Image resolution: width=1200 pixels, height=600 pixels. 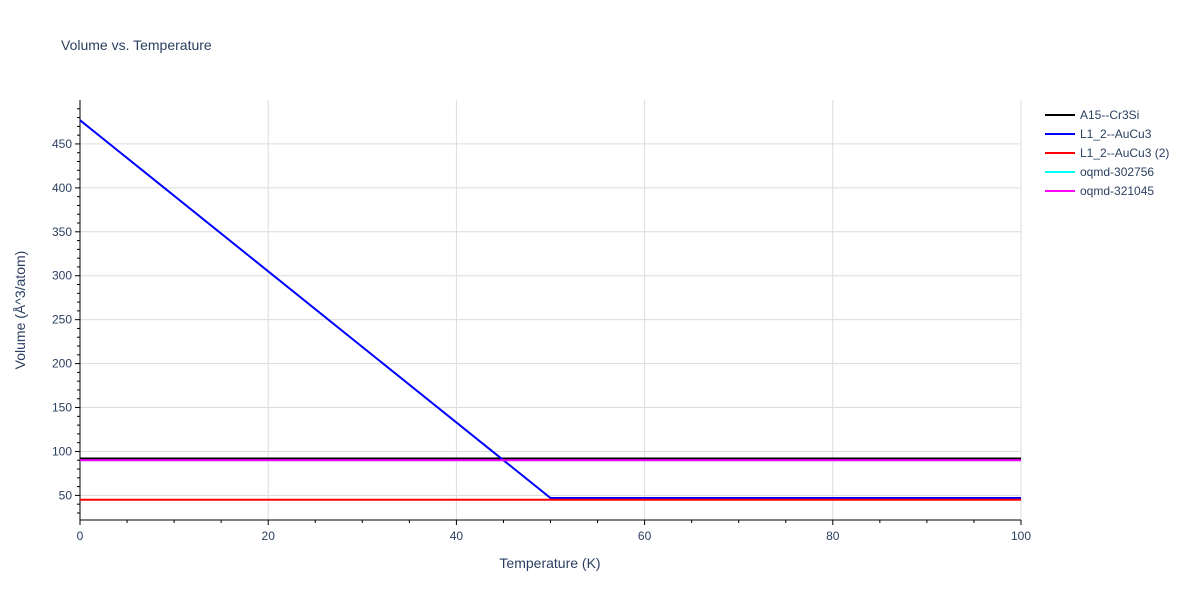 What do you see at coordinates (1116, 134) in the screenshot?
I see `legend-label: L1_2--AuCu3` at bounding box center [1116, 134].